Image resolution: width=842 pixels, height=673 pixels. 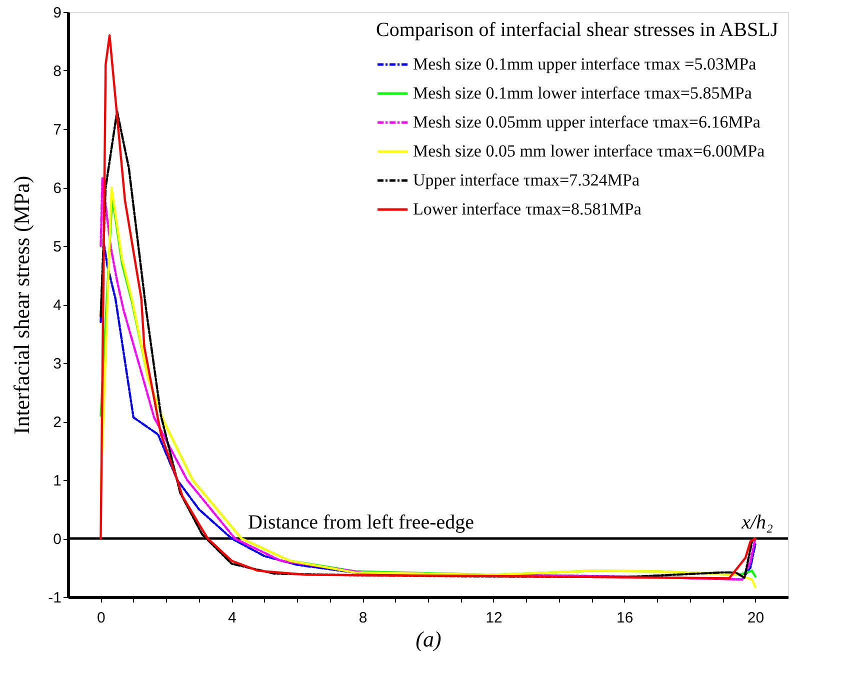 I want to click on ref-line-label: Distance from left free-edge, so click(x=361, y=523).